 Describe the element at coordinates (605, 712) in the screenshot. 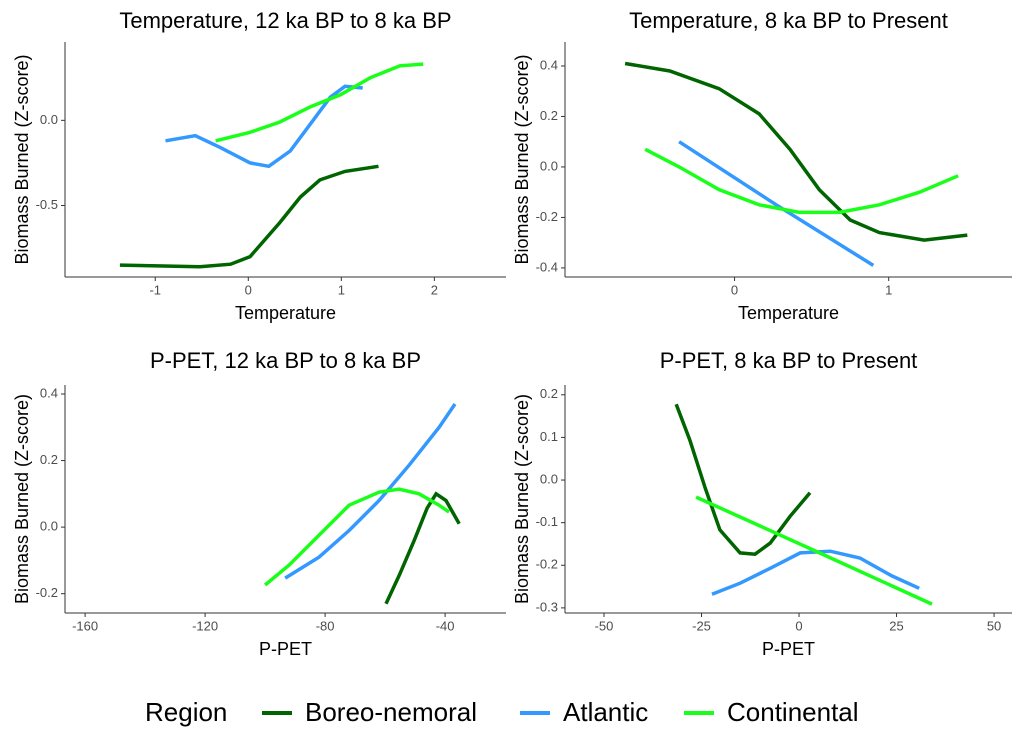

I see `legend-label: Atlantic` at that location.